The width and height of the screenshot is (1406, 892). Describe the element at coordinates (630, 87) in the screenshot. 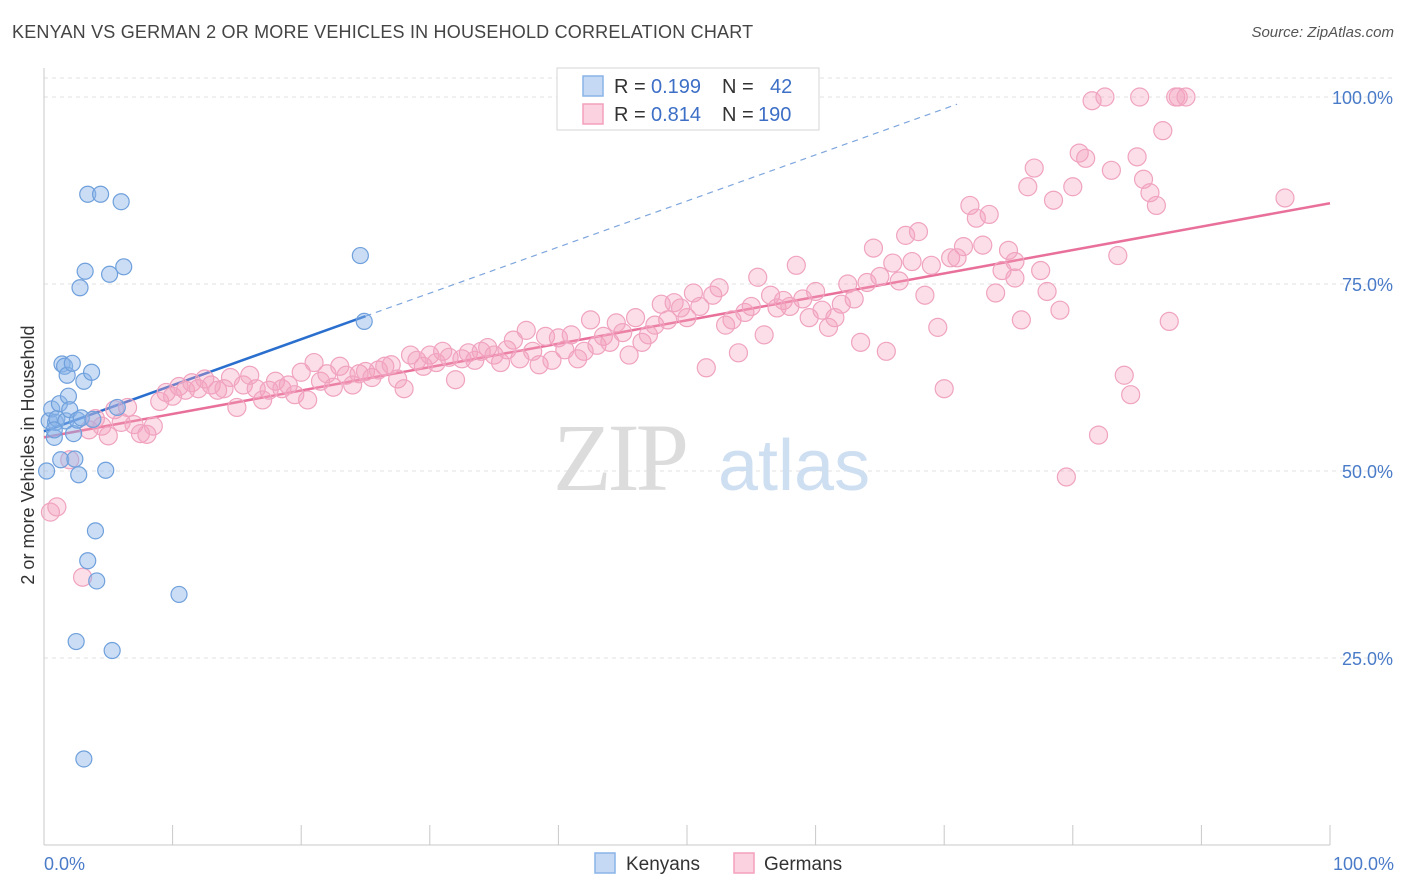

I see `legend-r-label-1: R =` at that location.